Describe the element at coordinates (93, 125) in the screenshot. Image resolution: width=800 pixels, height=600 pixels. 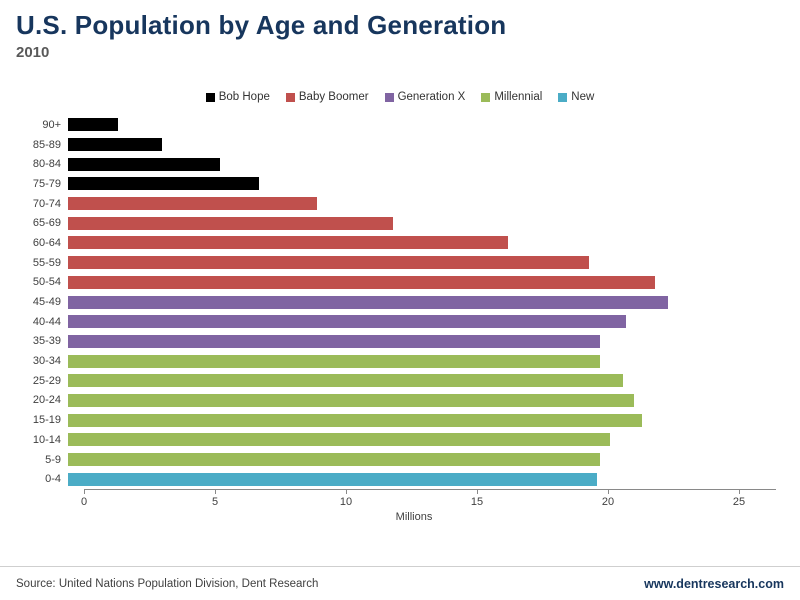
I see `bar-90+` at that location.